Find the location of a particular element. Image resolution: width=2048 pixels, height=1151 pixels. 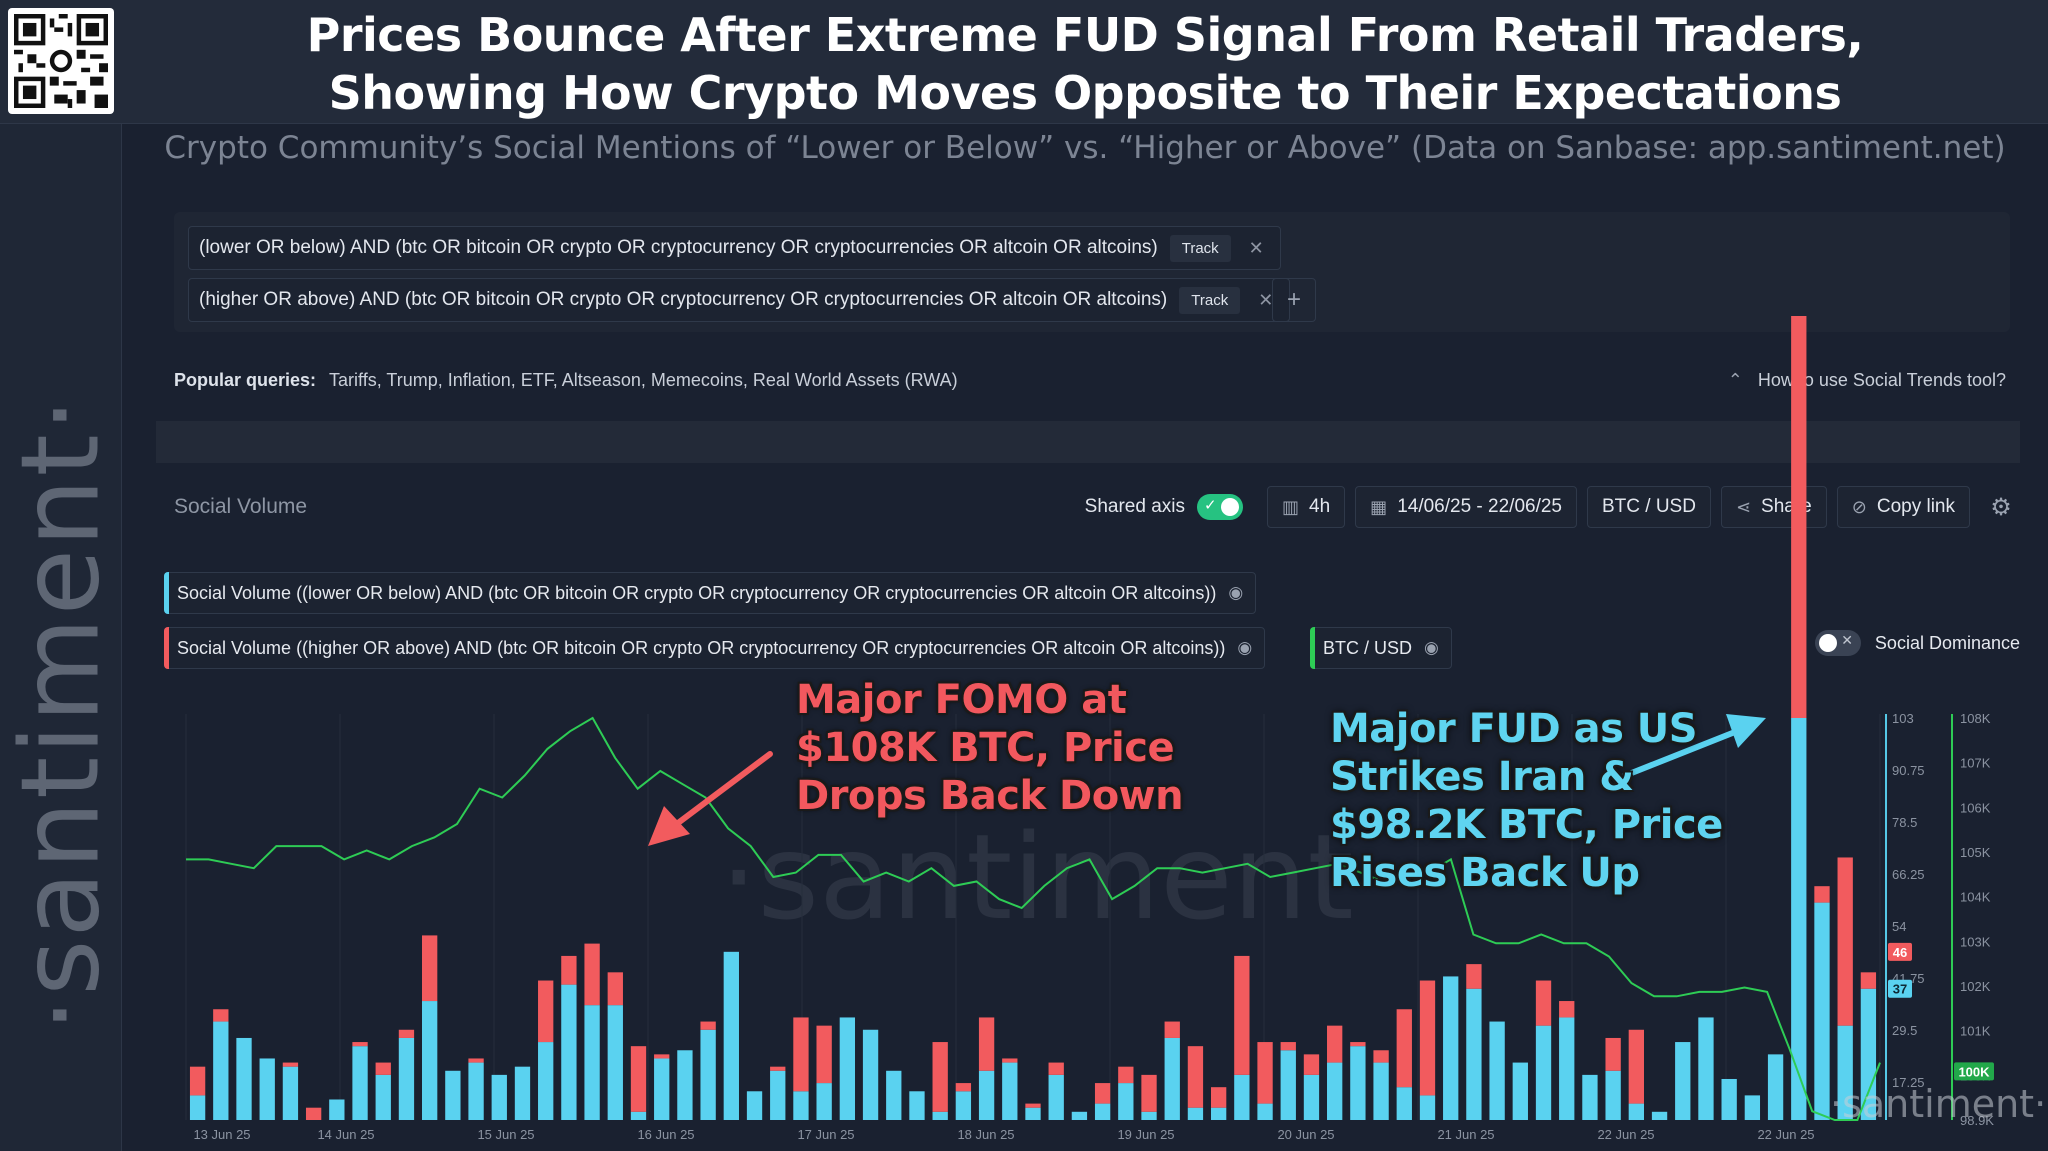

pair-button: BTC / USD is located at coordinates (1649, 507).